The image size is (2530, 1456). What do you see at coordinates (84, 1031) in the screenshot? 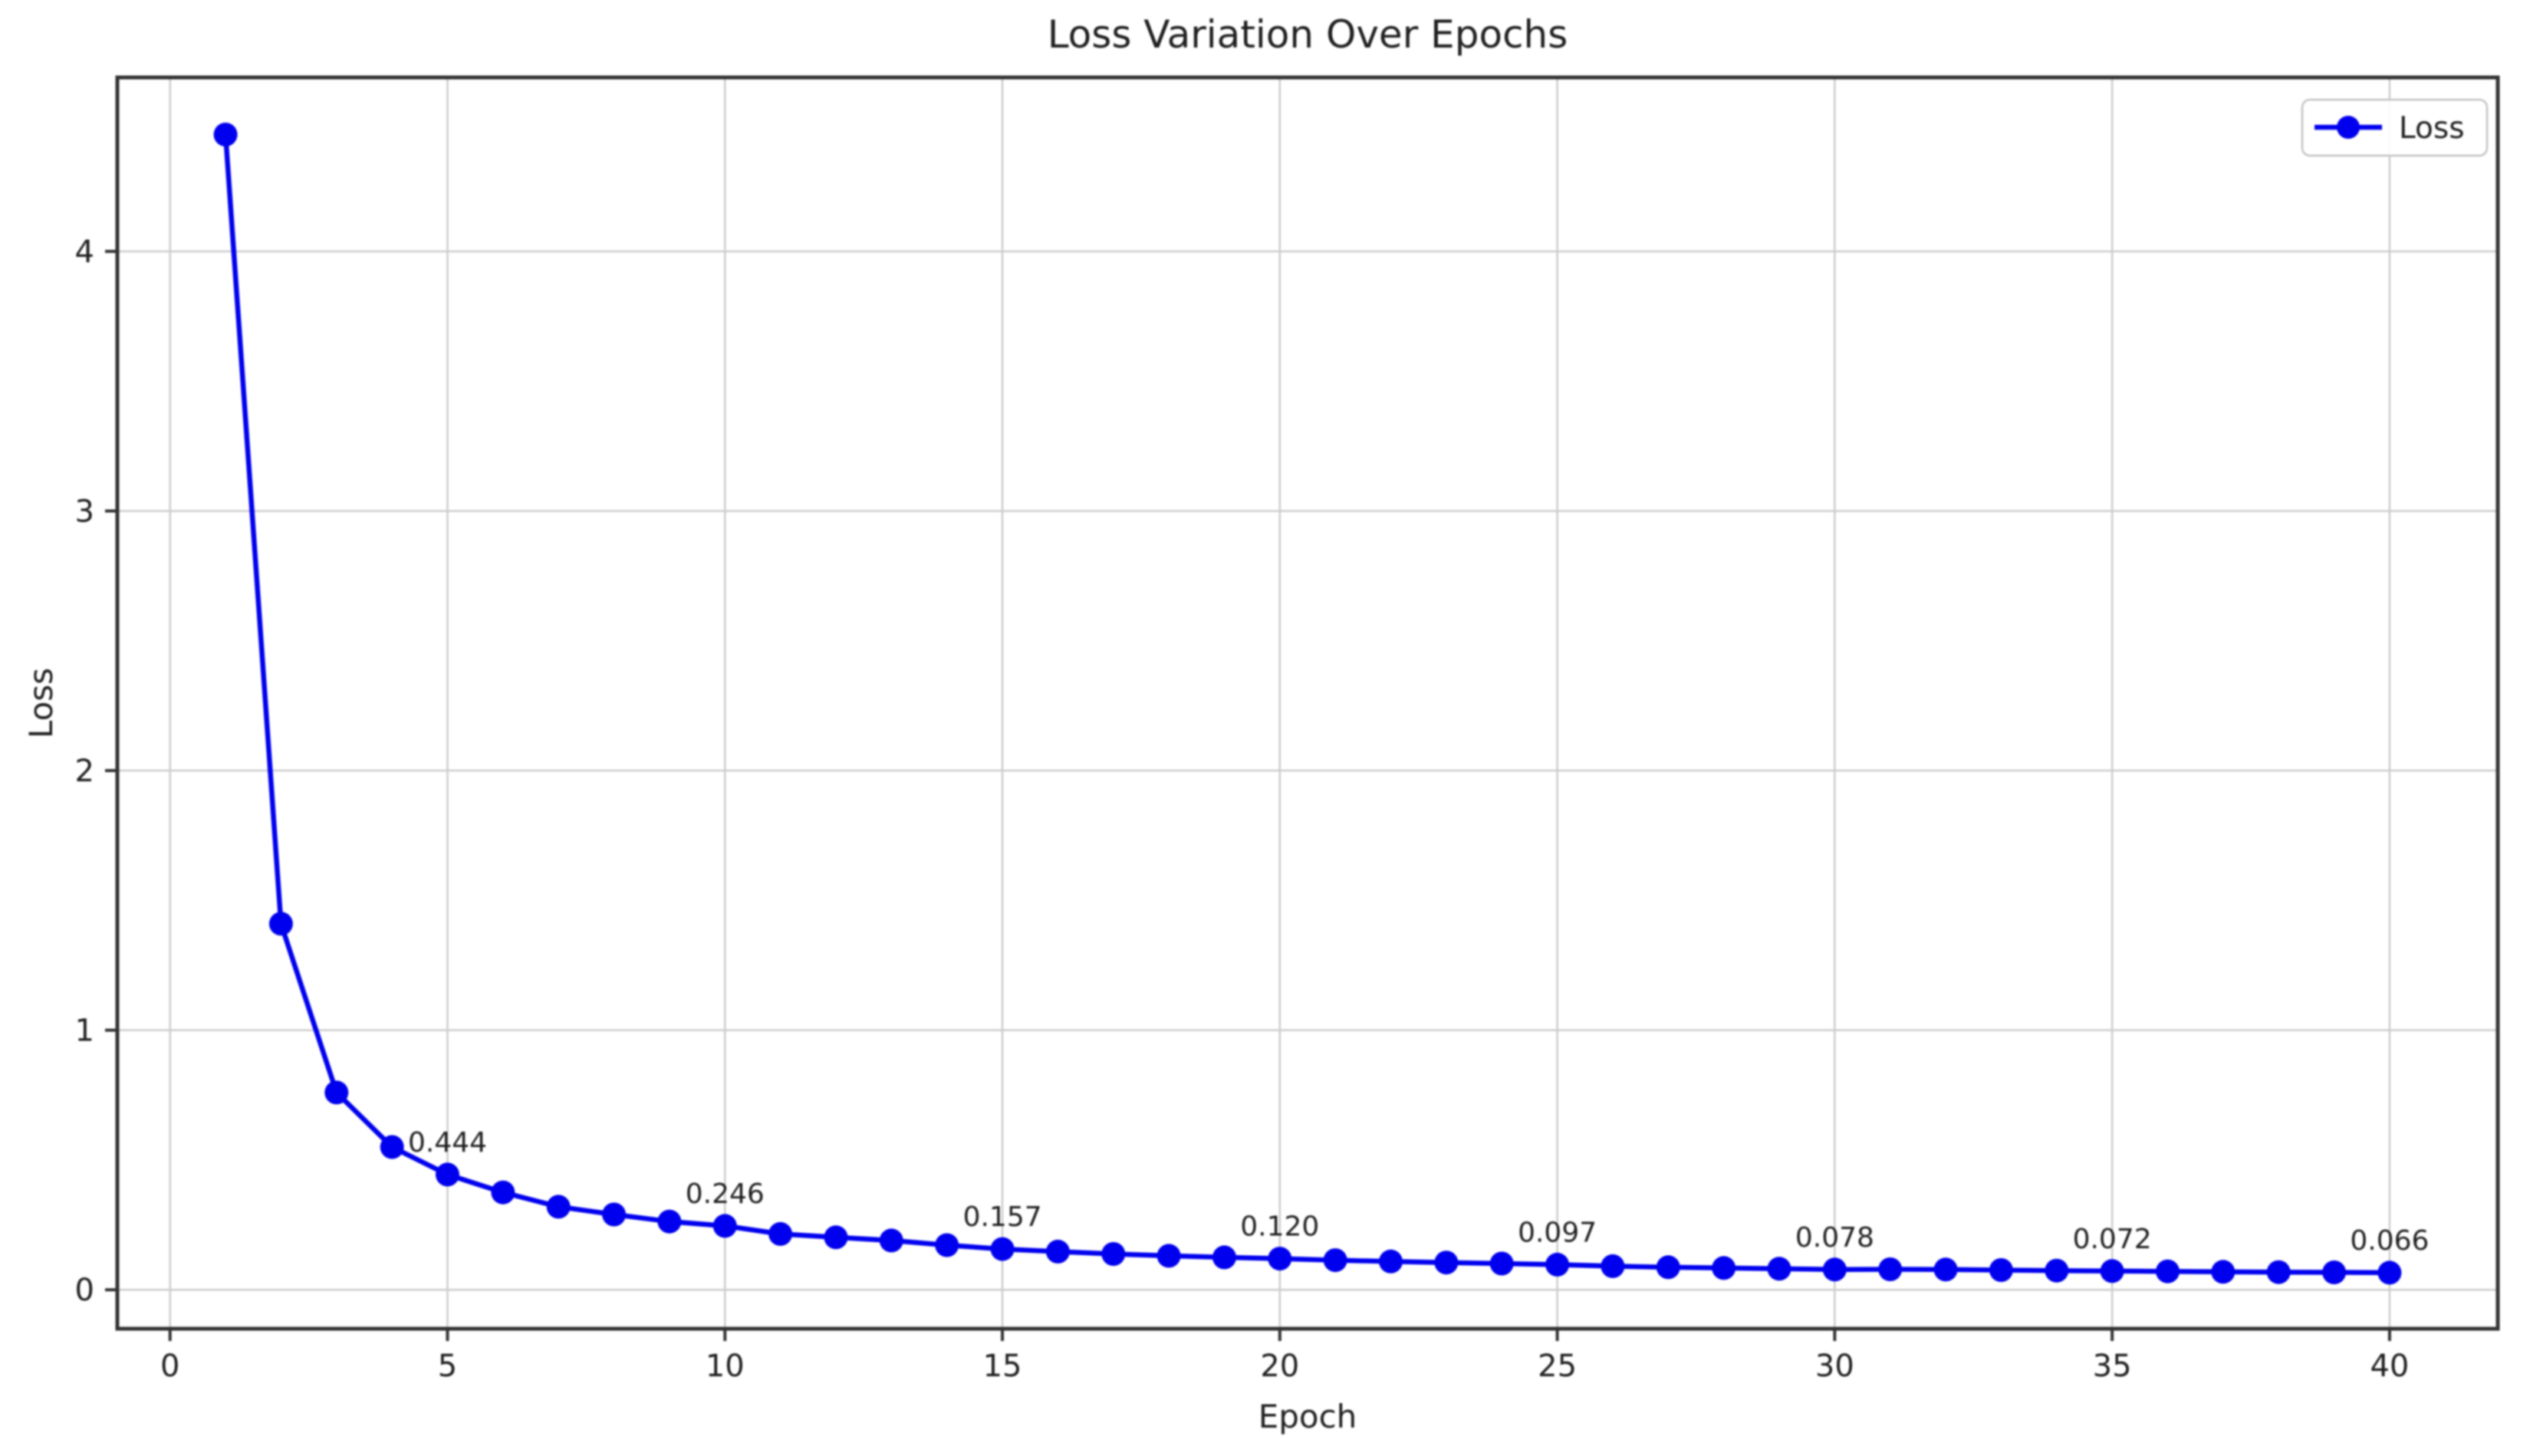
I see `y-tick-label: 1` at bounding box center [84, 1031].